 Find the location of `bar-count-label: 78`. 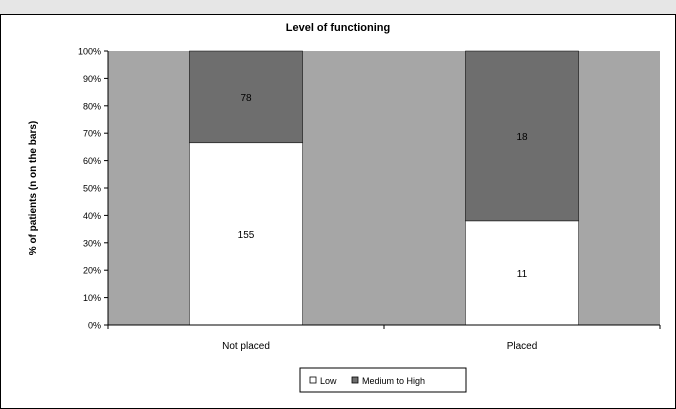

bar-count-label: 78 is located at coordinates (246, 98).